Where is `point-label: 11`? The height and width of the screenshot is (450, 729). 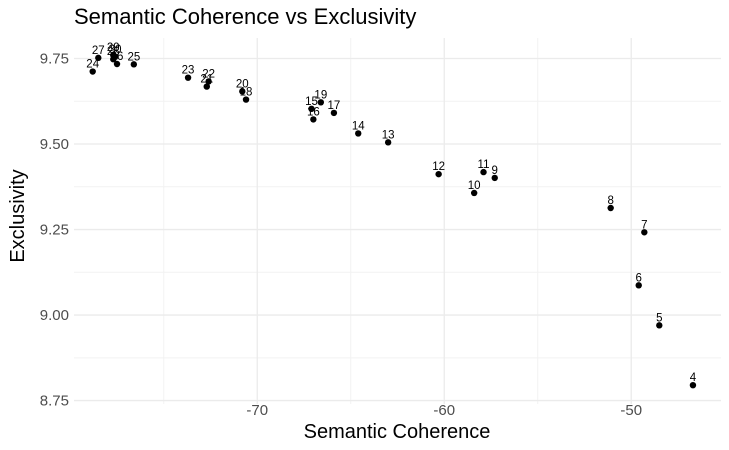 point-label: 11 is located at coordinates (484, 165).